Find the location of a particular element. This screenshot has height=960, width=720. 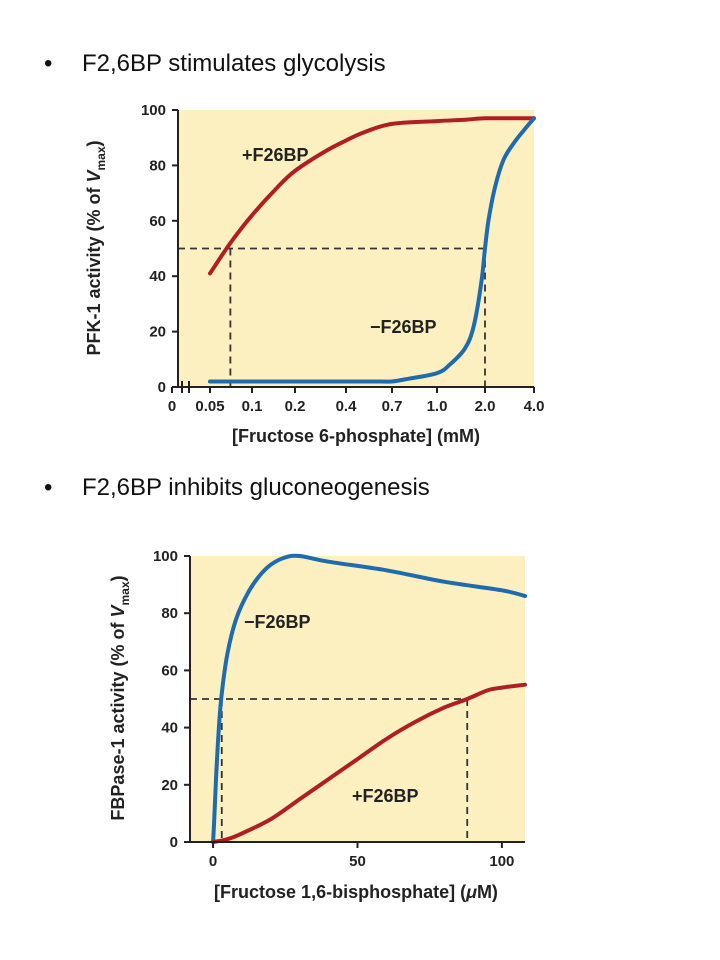

y-axis-label: PFK-1 activity (% of Vmax) is located at coordinates (96, 247).